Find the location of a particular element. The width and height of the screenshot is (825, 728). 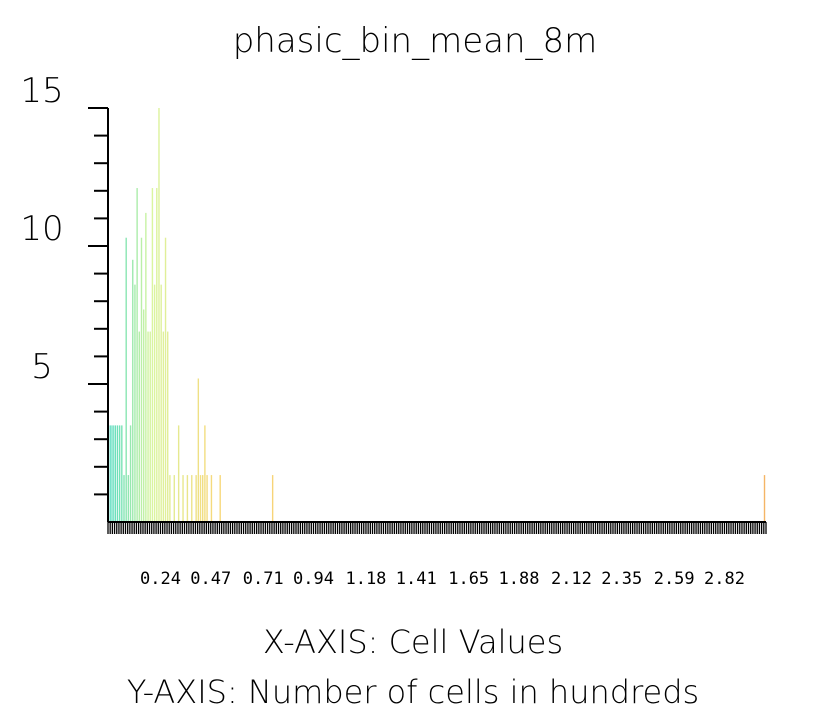

x-tick-label: 2.12 is located at coordinates (571, 579).